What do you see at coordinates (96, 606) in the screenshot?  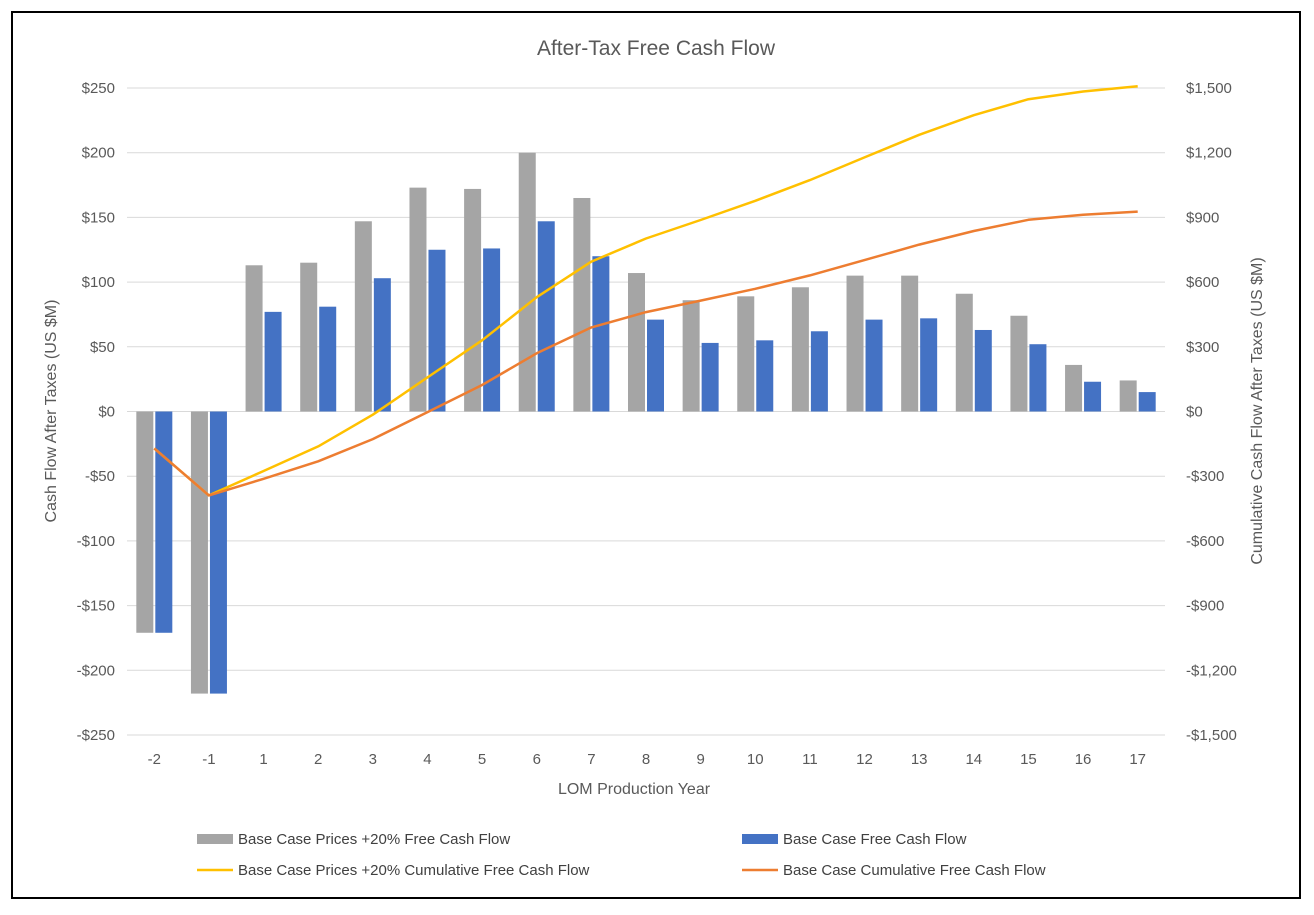 I see `left-axis-tick-label: -$150` at bounding box center [96, 606].